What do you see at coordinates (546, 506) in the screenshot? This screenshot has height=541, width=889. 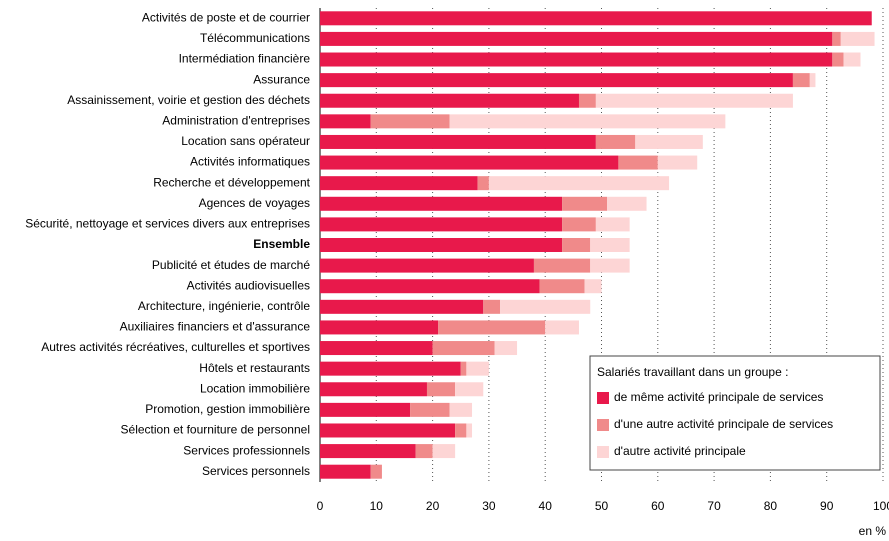 I see `x-tick-label: 40` at bounding box center [546, 506].